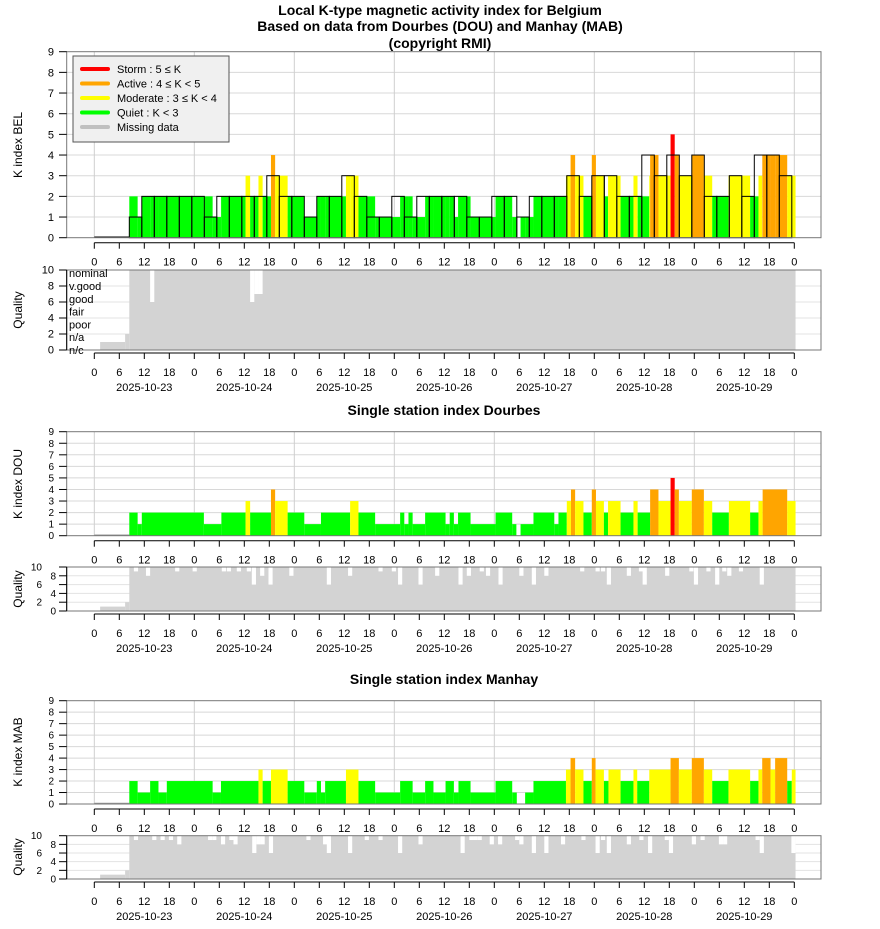 The width and height of the screenshot is (880, 929). What do you see at coordinates (112, 609) in the screenshot?
I see `quality-bar` at bounding box center [112, 609].